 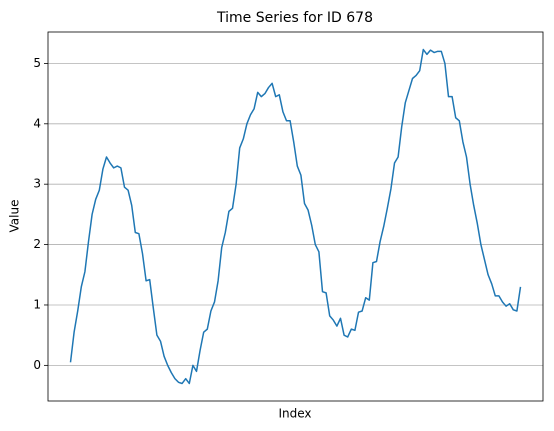 What do you see at coordinates (37, 184) in the screenshot?
I see `y-tick-label: 3` at bounding box center [37, 184].